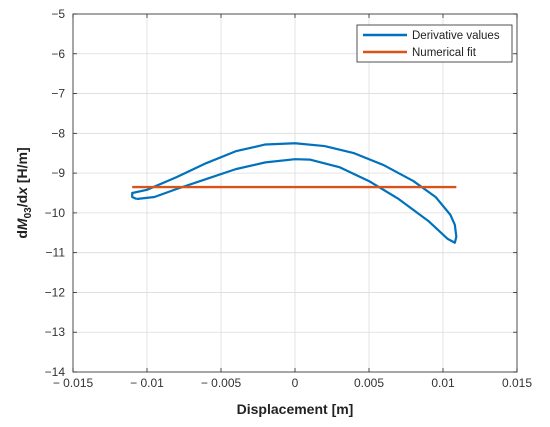 The image size is (550, 427). What do you see at coordinates (444, 53) in the screenshot?
I see `legend-label-numerical-fit: Numerical fit` at bounding box center [444, 53].